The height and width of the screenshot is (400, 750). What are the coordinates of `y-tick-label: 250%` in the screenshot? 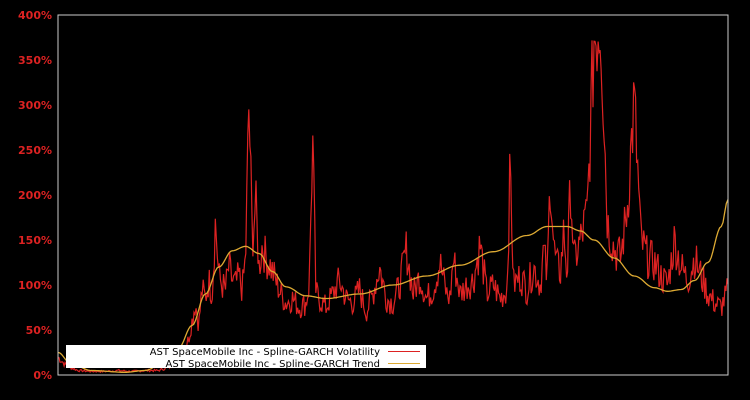 It's located at (35, 150).